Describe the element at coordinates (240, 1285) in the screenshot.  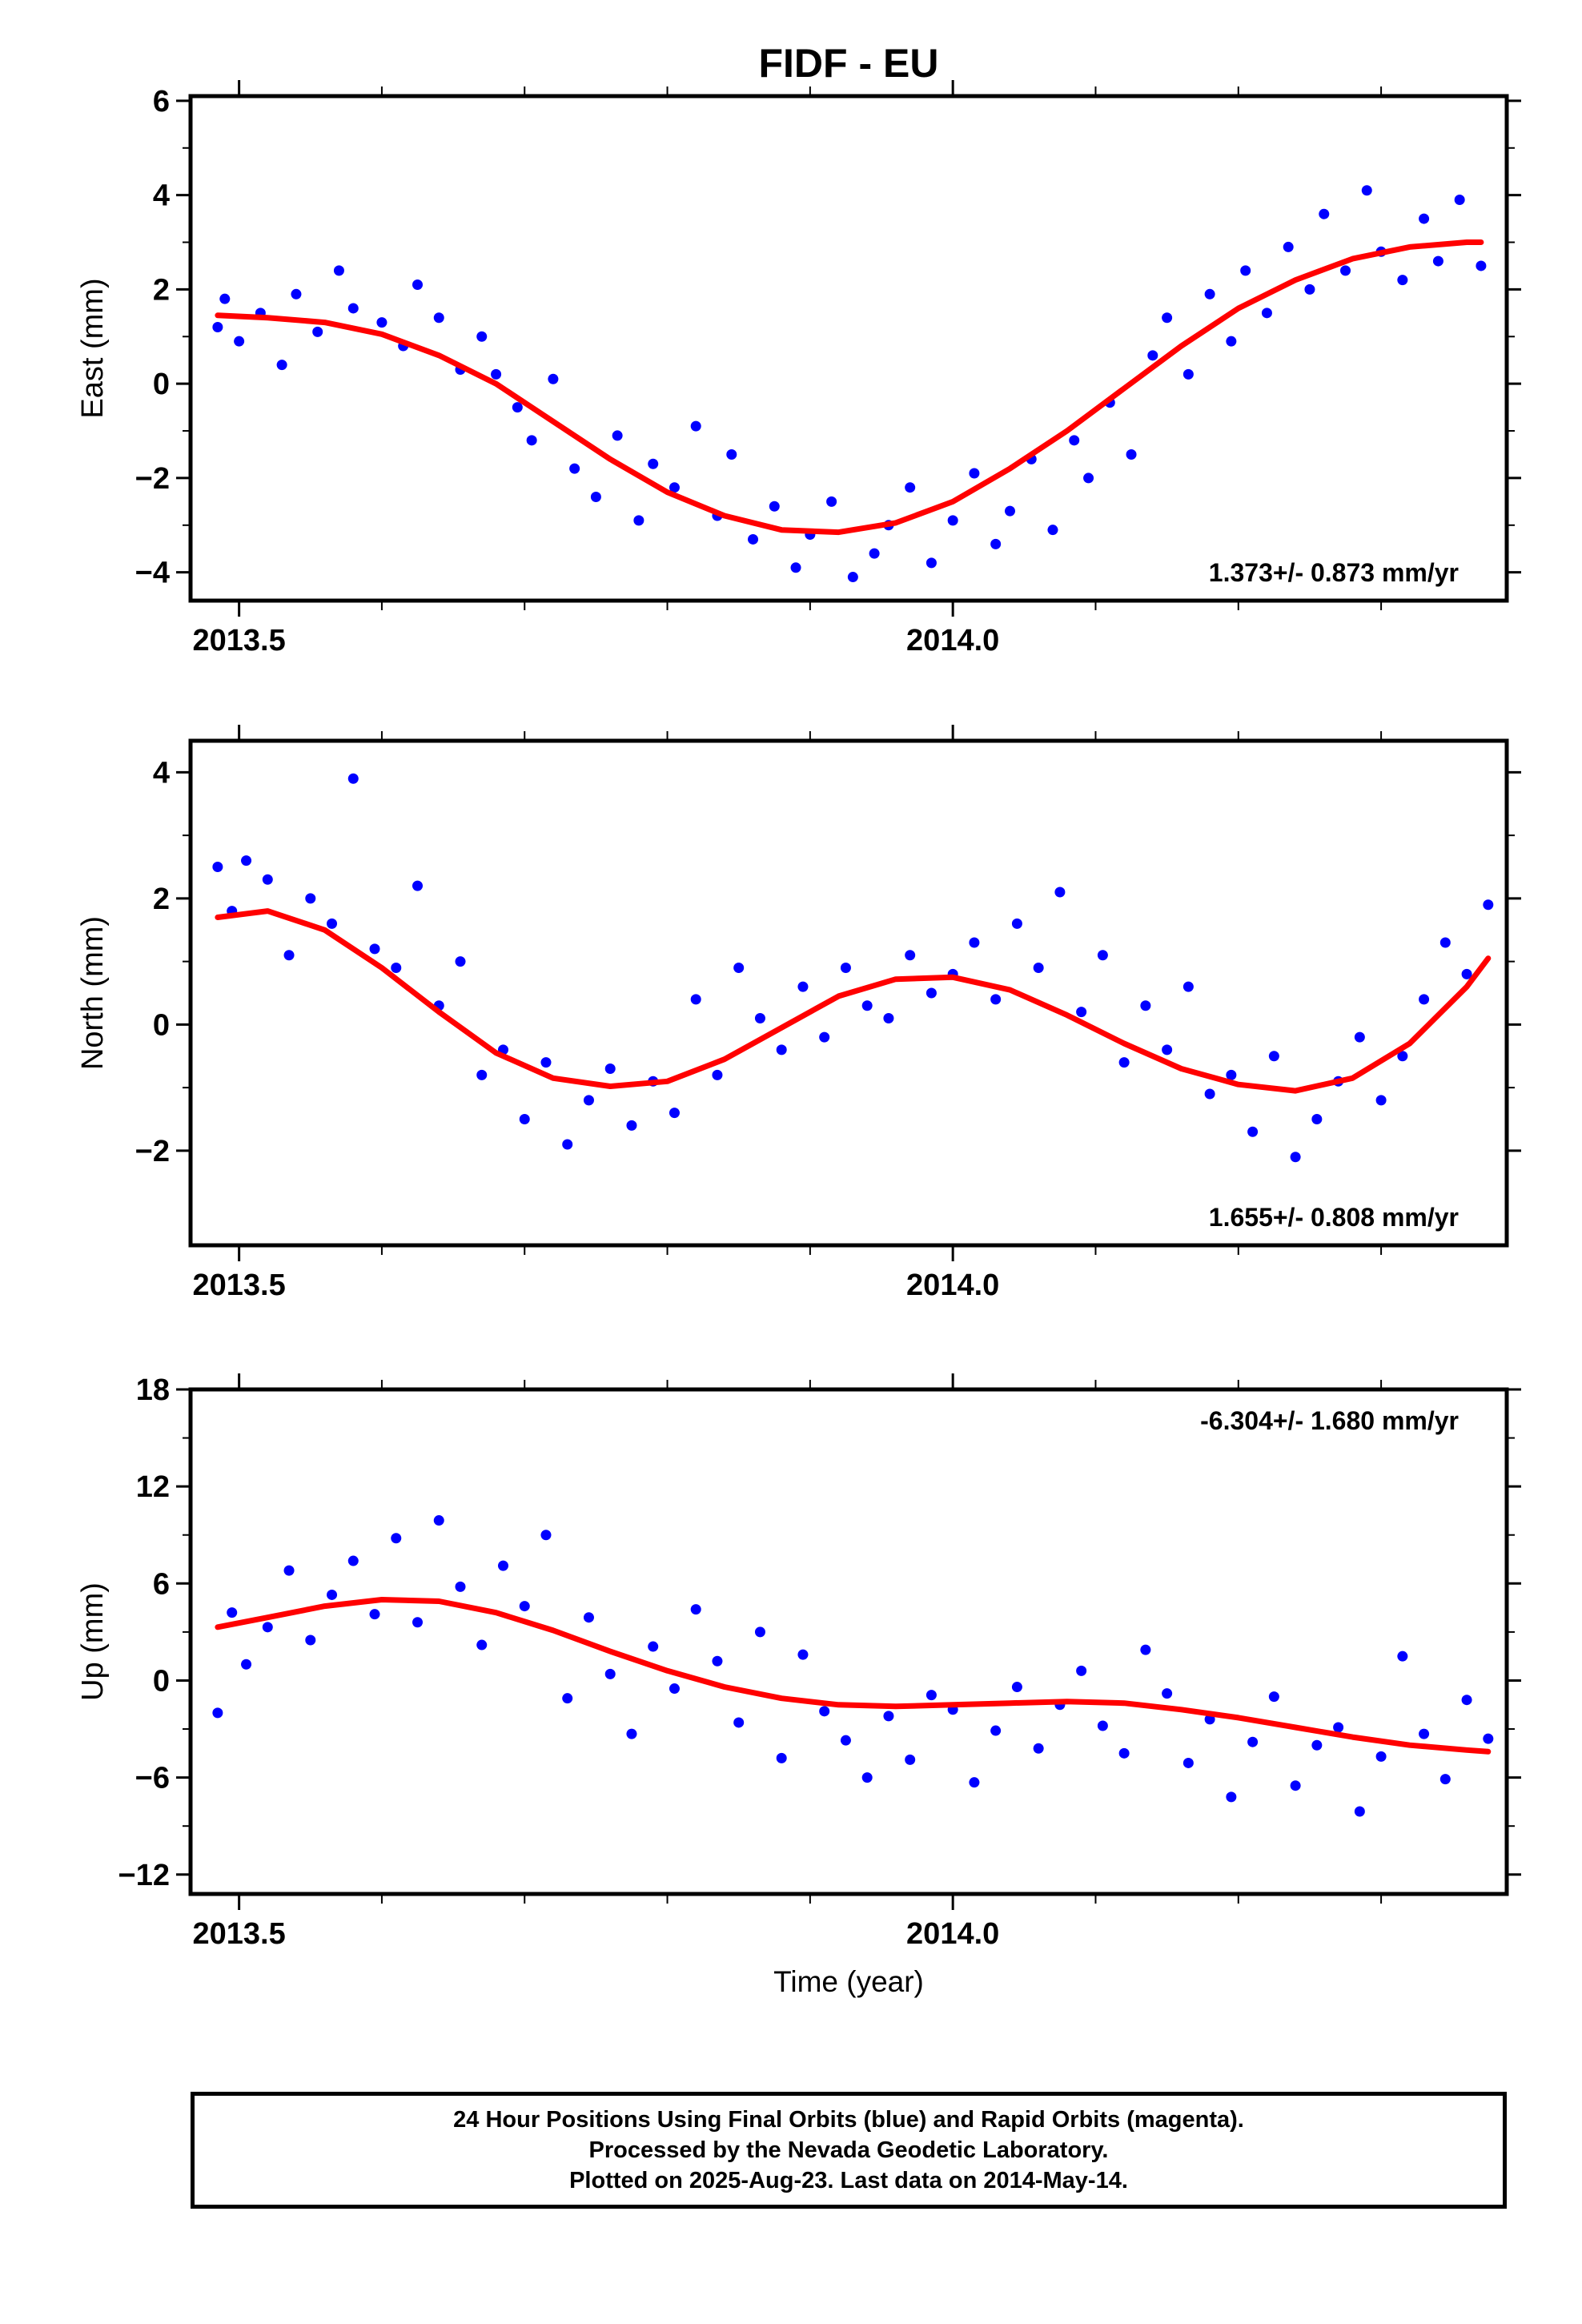
I see `north-x-tick-label: 2013.5` at that location.